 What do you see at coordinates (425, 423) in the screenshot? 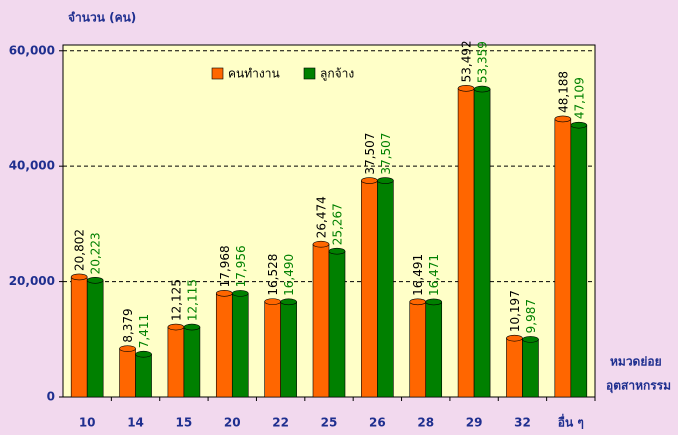
I see `x-tick-label: 28` at bounding box center [425, 423].